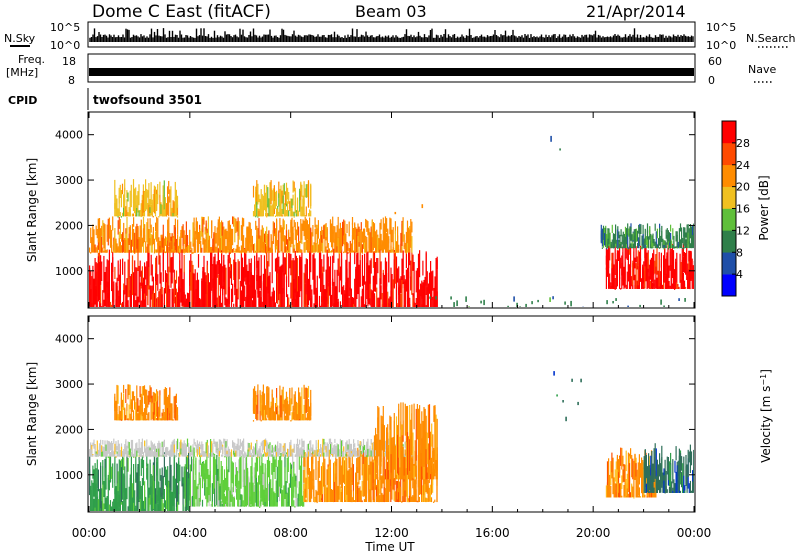  What do you see at coordinates (711, 80) in the screenshot?
I see `nave-tick-bottom: 0` at bounding box center [711, 80].